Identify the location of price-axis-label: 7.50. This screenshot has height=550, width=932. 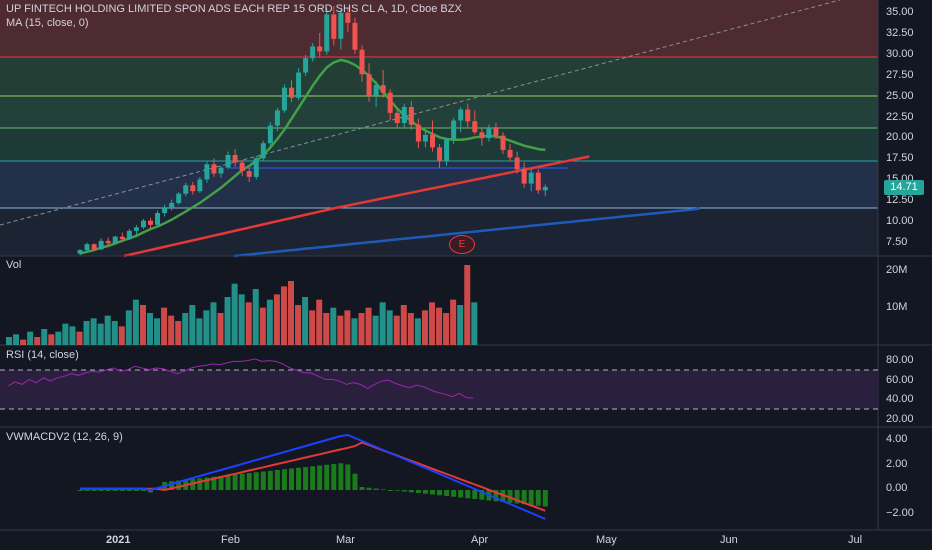
(897, 241).